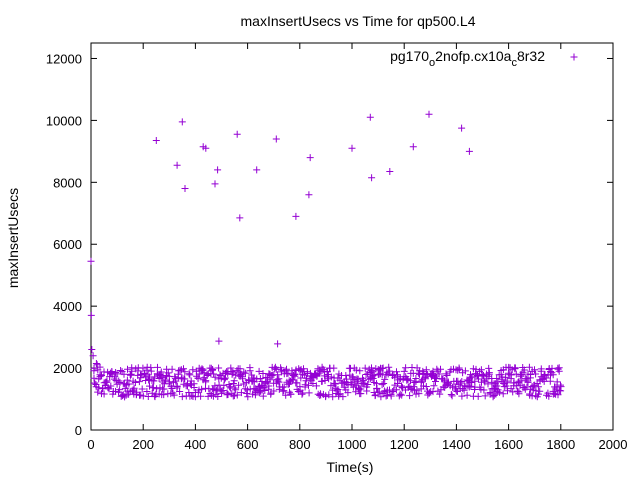 Image resolution: width=640 pixels, height=480 pixels. What do you see at coordinates (350, 467) in the screenshot?
I see `x-axis-label: Time(s)` at bounding box center [350, 467].